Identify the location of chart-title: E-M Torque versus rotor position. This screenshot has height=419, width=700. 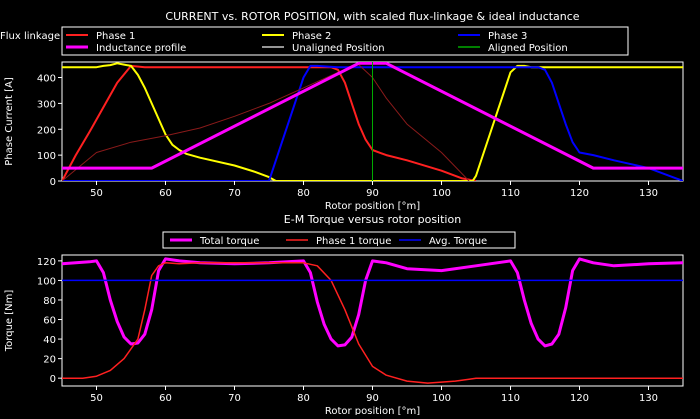
(372, 219).